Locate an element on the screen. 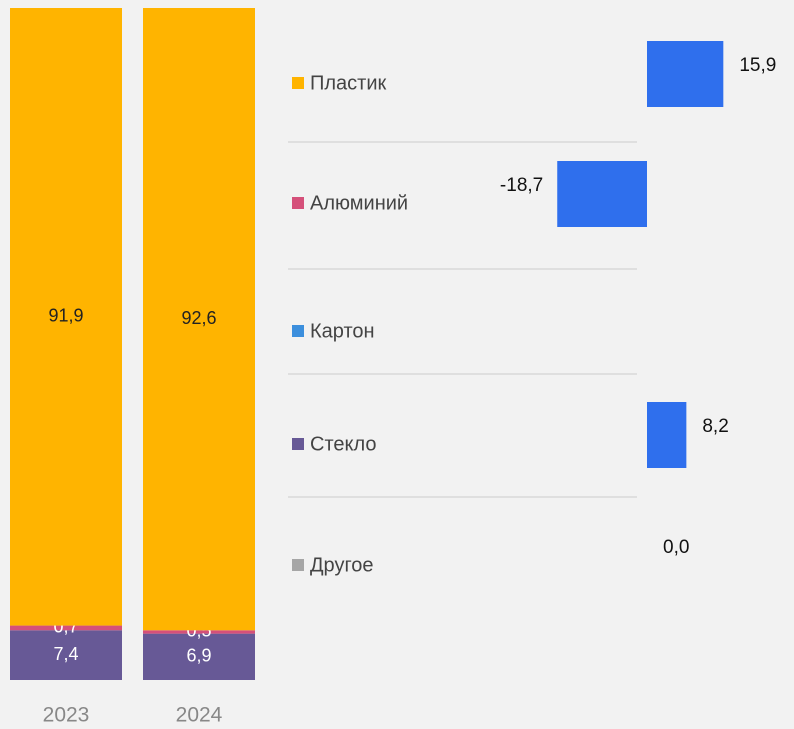 The width and height of the screenshot is (794, 729). data-label: 92,6 is located at coordinates (198, 318).